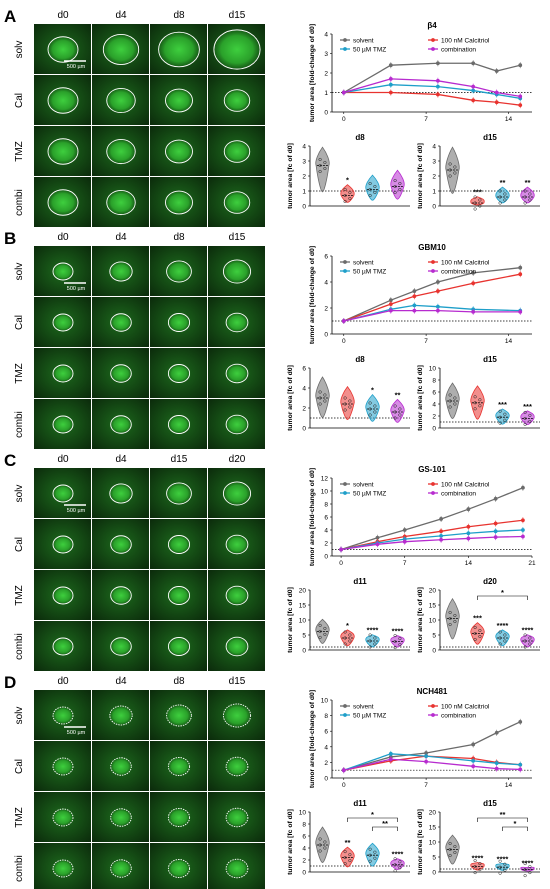  What do you see at coordinates (179, 459) in the screenshot?
I see `day-label: d15` at bounding box center [179, 459].